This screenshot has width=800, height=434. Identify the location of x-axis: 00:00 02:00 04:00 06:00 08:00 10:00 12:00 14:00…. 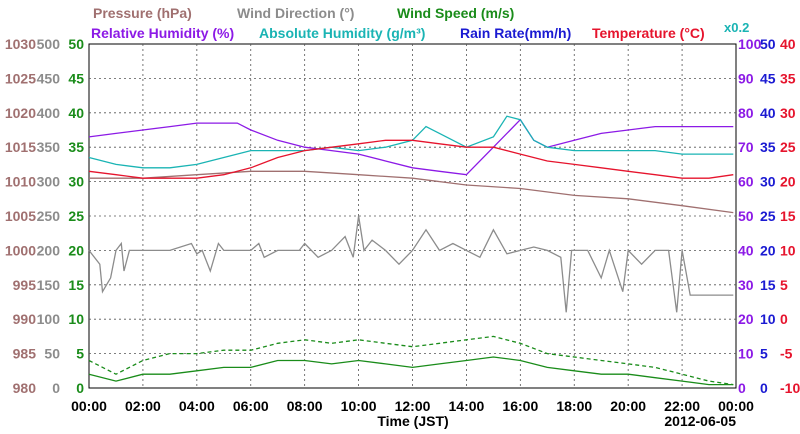
(412, 406).